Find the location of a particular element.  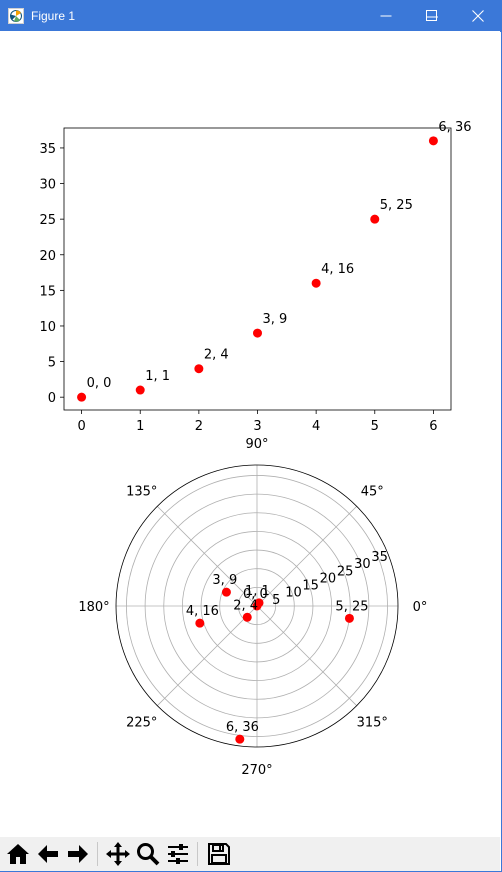

maximize-button is located at coordinates (432, 15).